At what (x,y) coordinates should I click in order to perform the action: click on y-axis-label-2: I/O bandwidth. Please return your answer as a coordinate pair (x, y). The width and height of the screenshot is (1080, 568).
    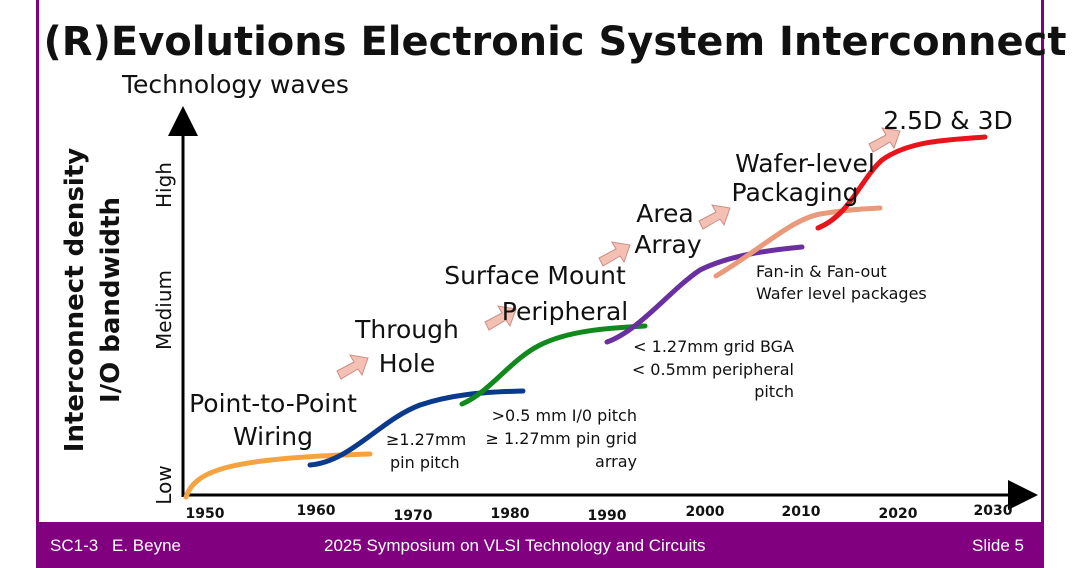
    Looking at the image, I should click on (111, 300).